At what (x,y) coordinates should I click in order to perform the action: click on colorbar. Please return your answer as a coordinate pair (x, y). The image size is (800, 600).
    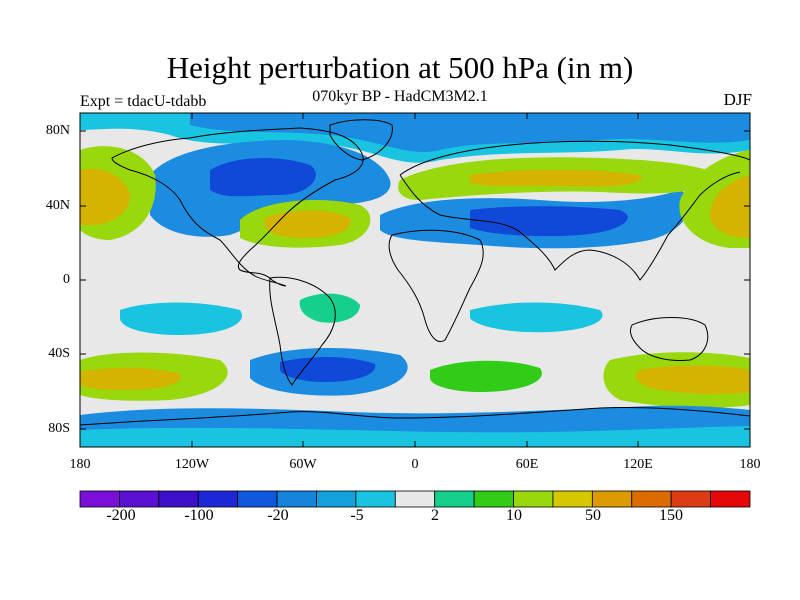
    Looking at the image, I should click on (415, 499).